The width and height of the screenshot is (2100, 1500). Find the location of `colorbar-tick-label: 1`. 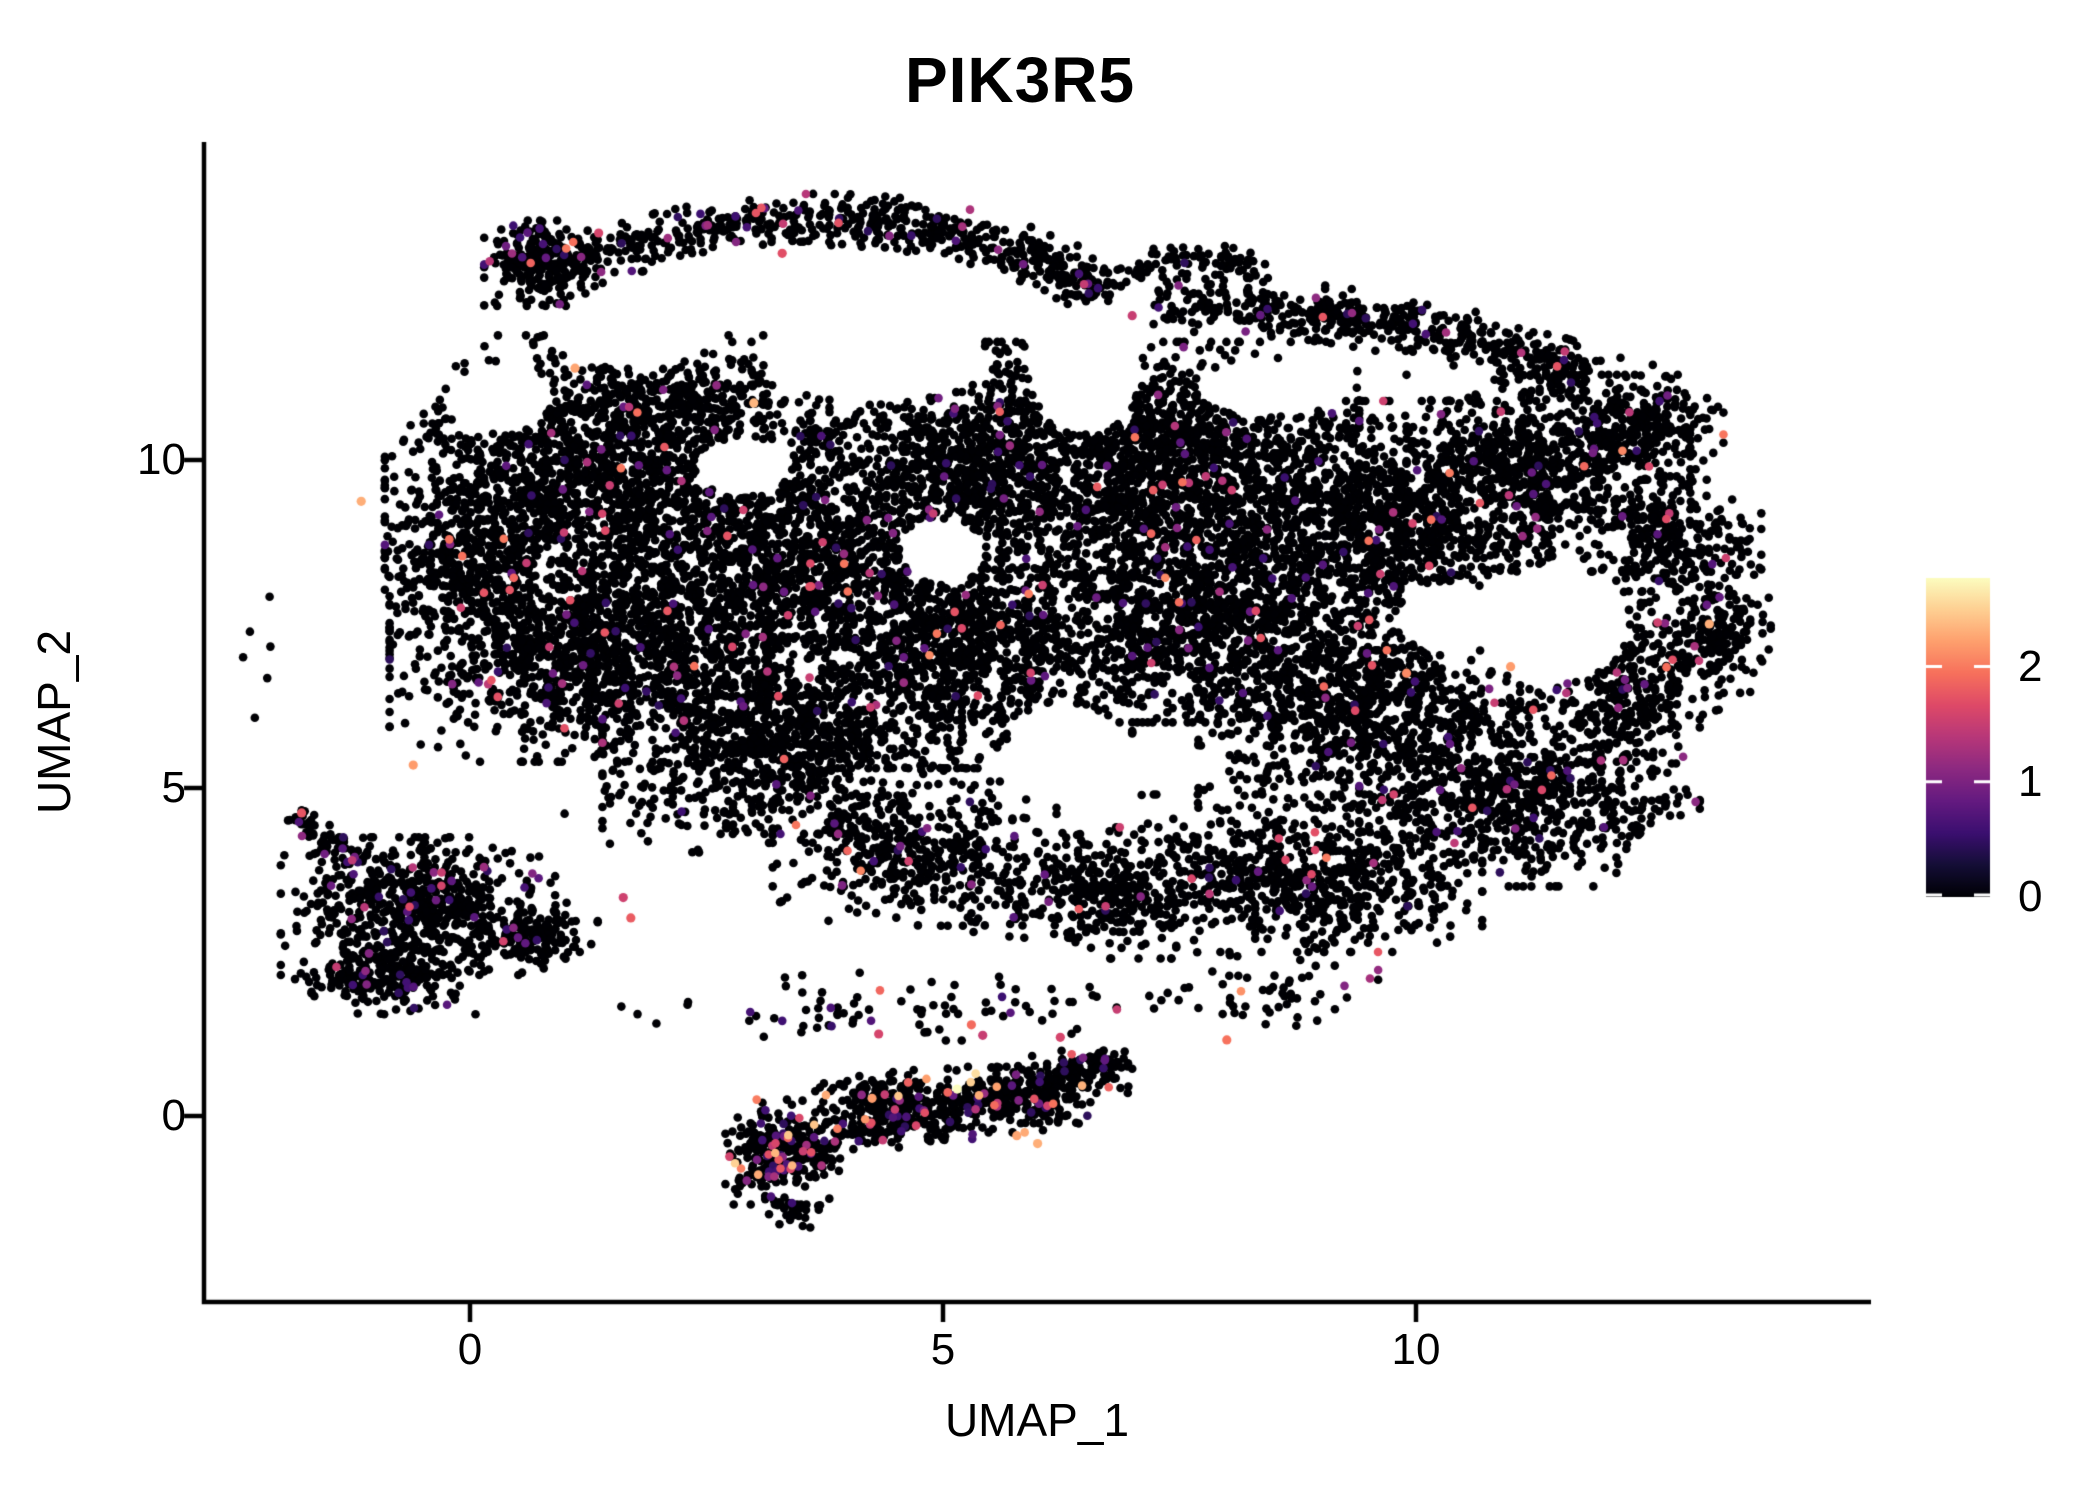

colorbar-tick-label: 1 is located at coordinates (2030, 781).